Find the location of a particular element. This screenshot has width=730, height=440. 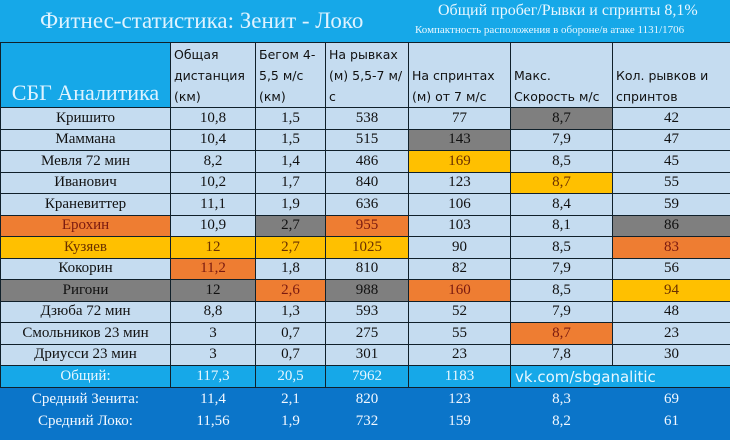

subtitle: Общий пробег/Рывки и спринты 8,1% is located at coordinates (568, 10).